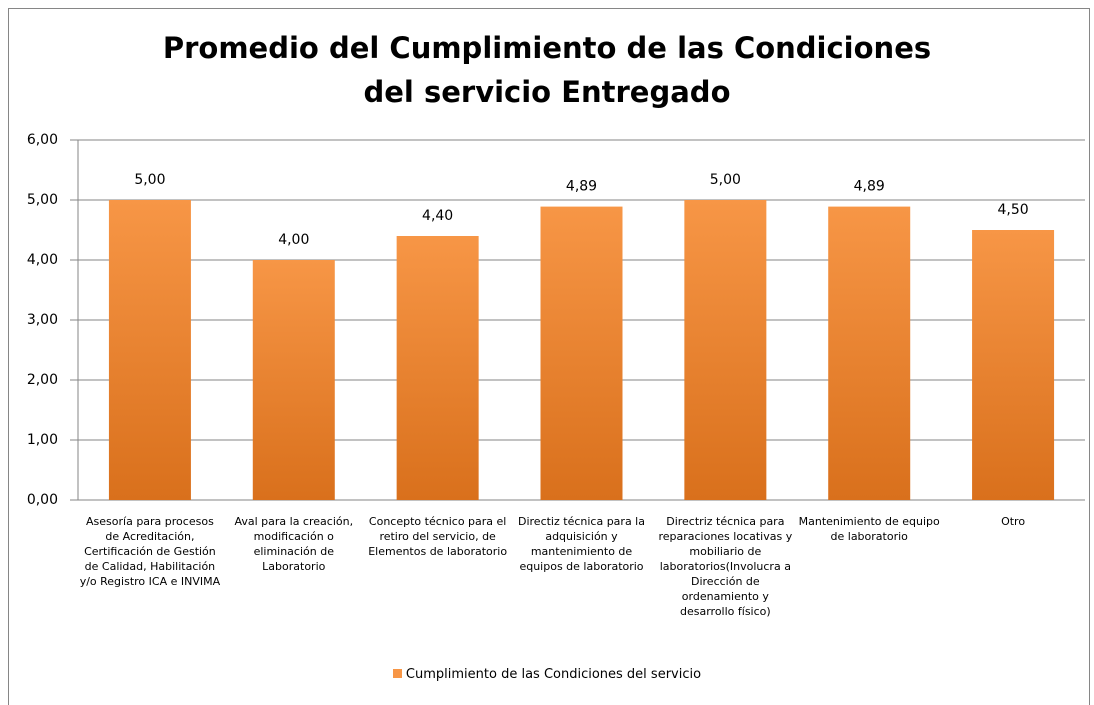  Describe the element at coordinates (869, 529) in the screenshot. I see `x-tick-label: Mantenimiento de equipo de laboratorio` at that location.